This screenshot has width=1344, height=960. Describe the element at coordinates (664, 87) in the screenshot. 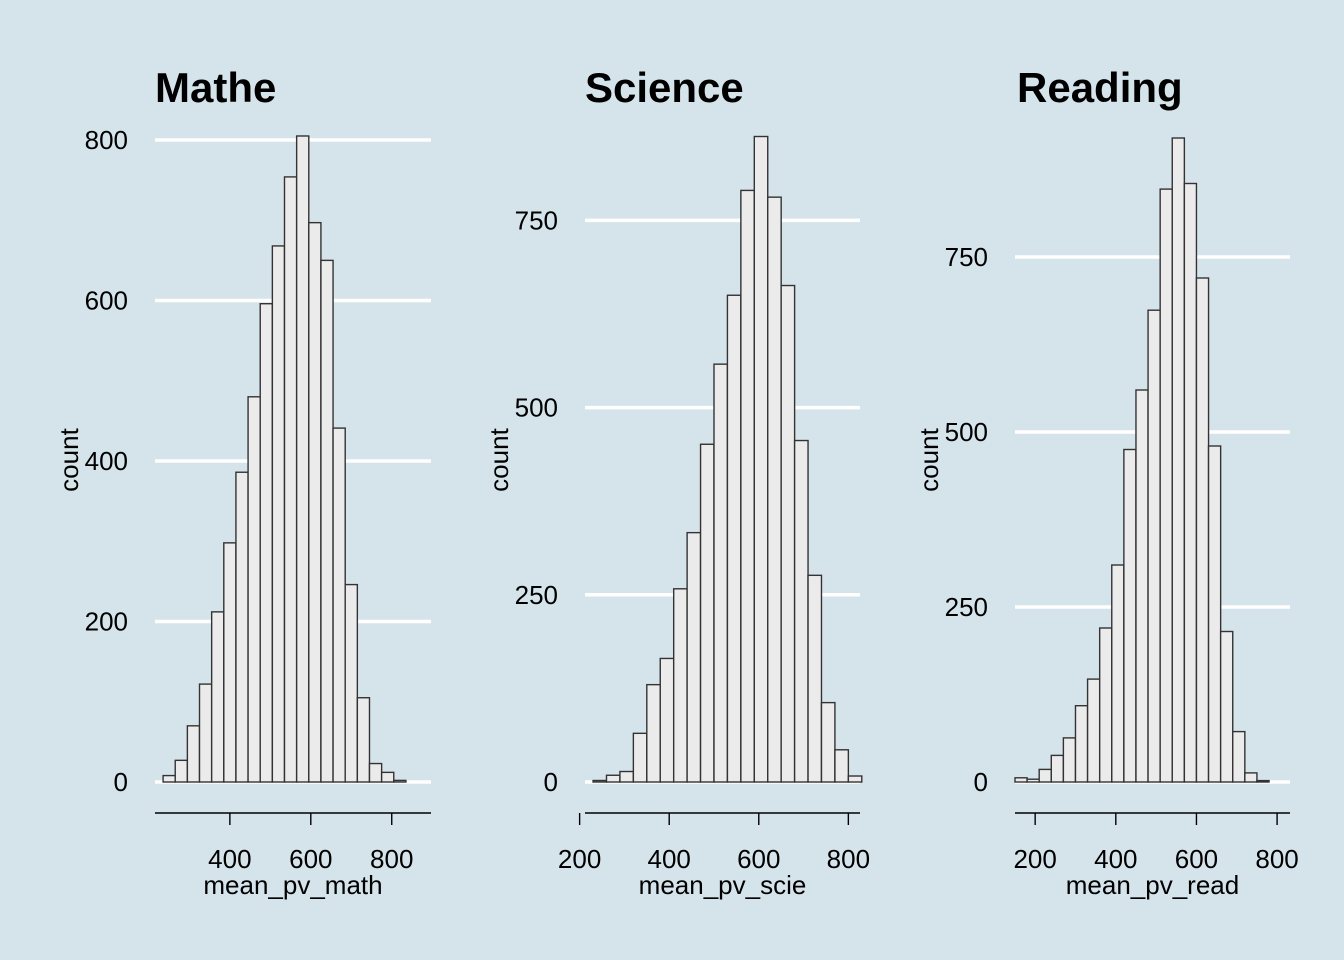

I see `panel-title: Science` at that location.